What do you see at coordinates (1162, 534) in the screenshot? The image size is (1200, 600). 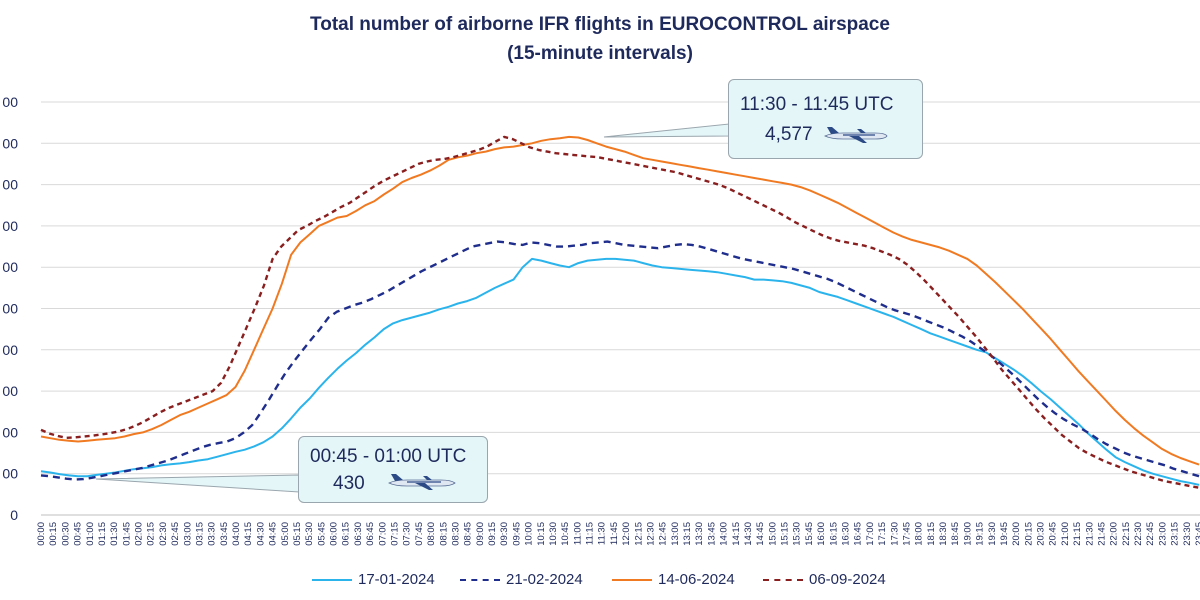 I see `x-tick-label: 23:00` at bounding box center [1162, 534].